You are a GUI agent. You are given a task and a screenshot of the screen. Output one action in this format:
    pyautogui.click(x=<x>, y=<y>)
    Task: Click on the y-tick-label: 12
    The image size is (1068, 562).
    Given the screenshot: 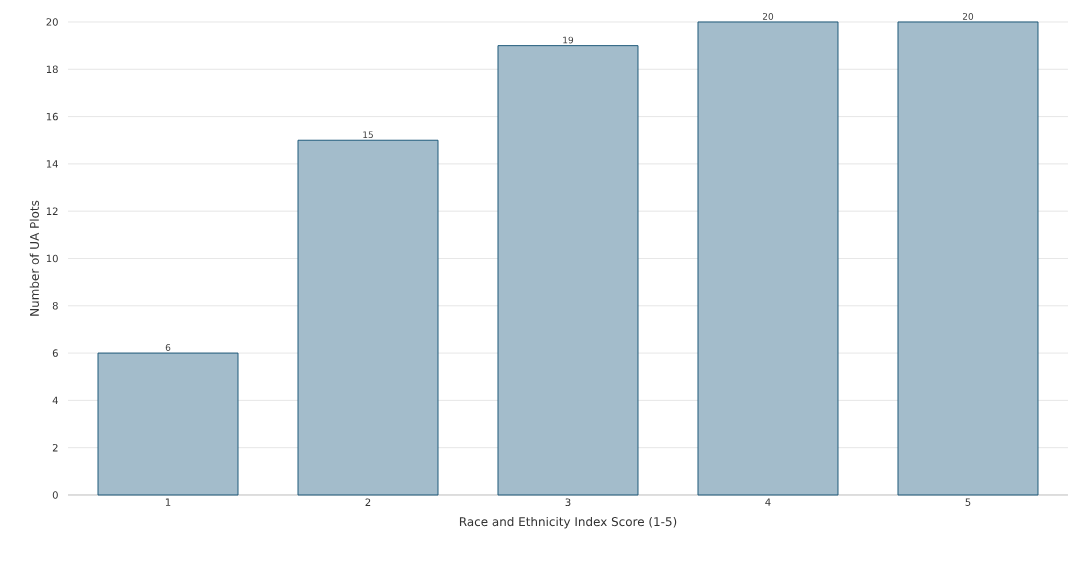 What is the action you would take?
    pyautogui.click(x=52, y=211)
    